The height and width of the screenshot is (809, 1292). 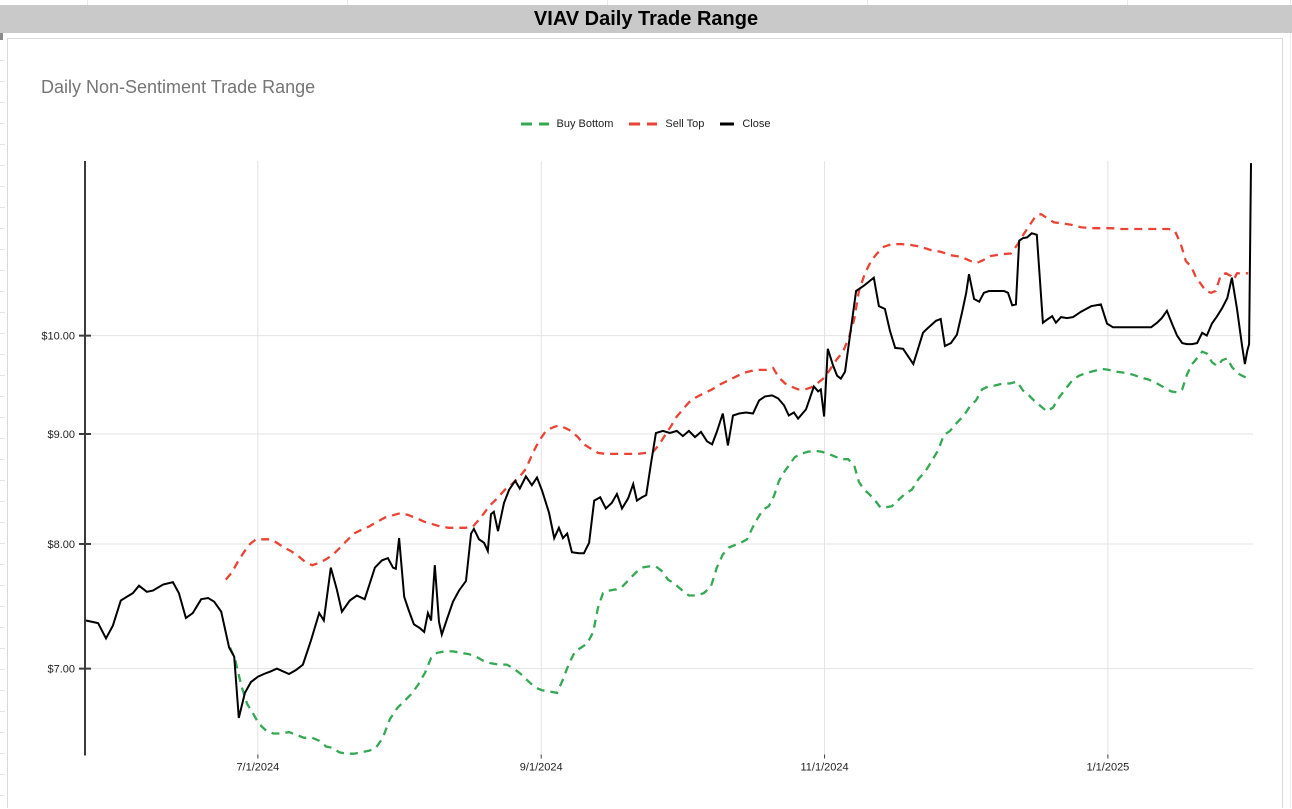 I want to click on legend-item-buy-bottom: Buy Bottom, so click(x=567, y=124).